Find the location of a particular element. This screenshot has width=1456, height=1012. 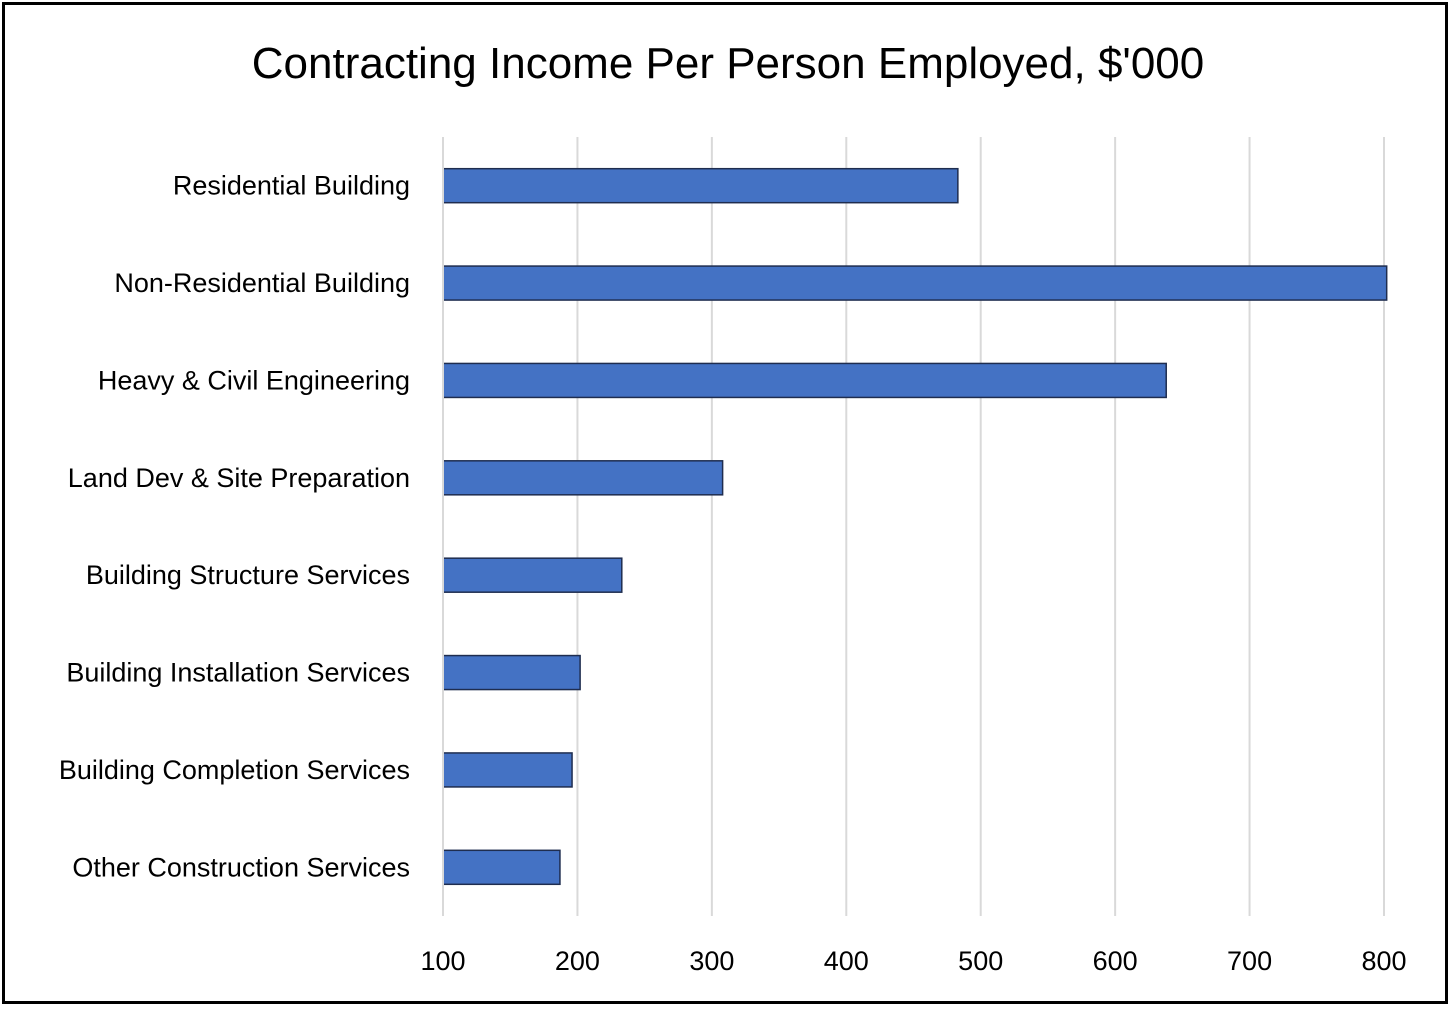

category-label: Building Completion Services is located at coordinates (234, 770).